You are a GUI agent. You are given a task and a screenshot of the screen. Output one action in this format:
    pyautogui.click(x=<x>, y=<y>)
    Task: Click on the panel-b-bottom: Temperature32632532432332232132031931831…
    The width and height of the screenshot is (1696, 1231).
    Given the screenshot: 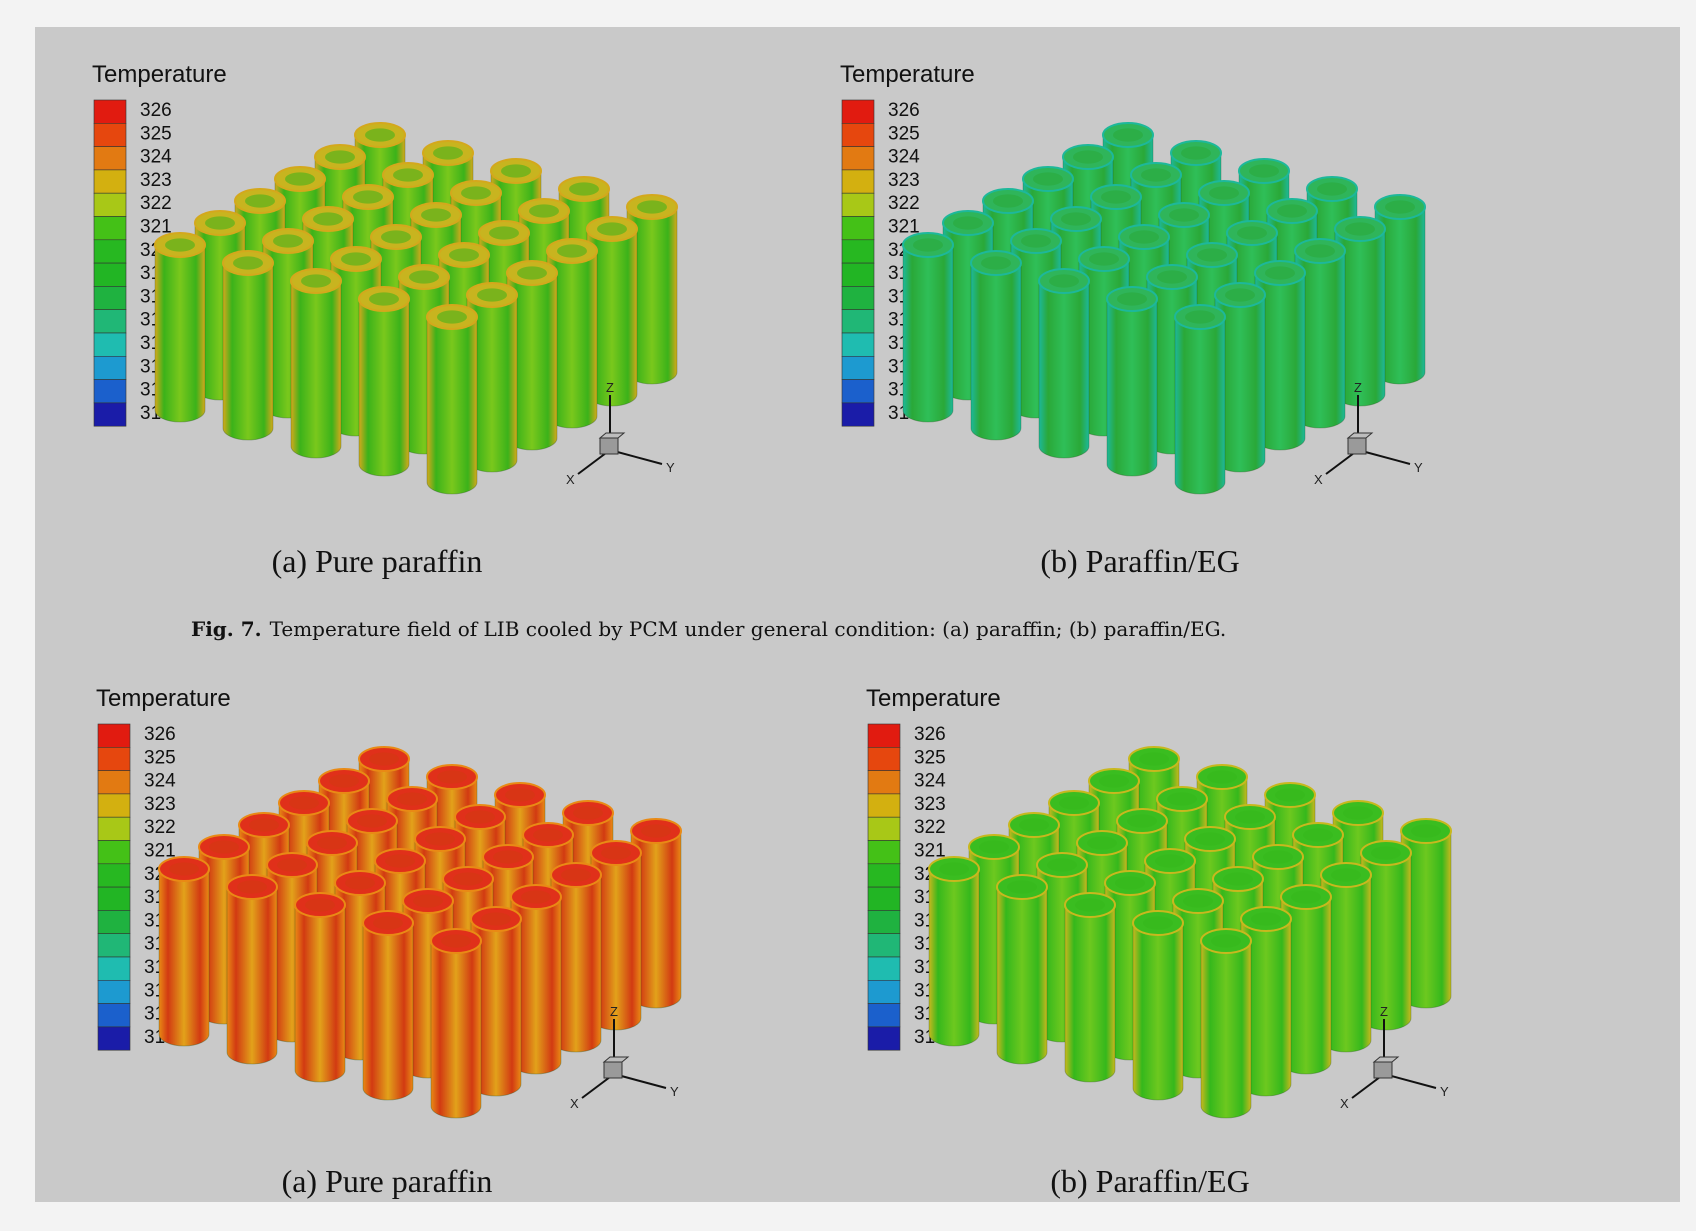 What is the action you would take?
    pyautogui.click(x=1159, y=902)
    